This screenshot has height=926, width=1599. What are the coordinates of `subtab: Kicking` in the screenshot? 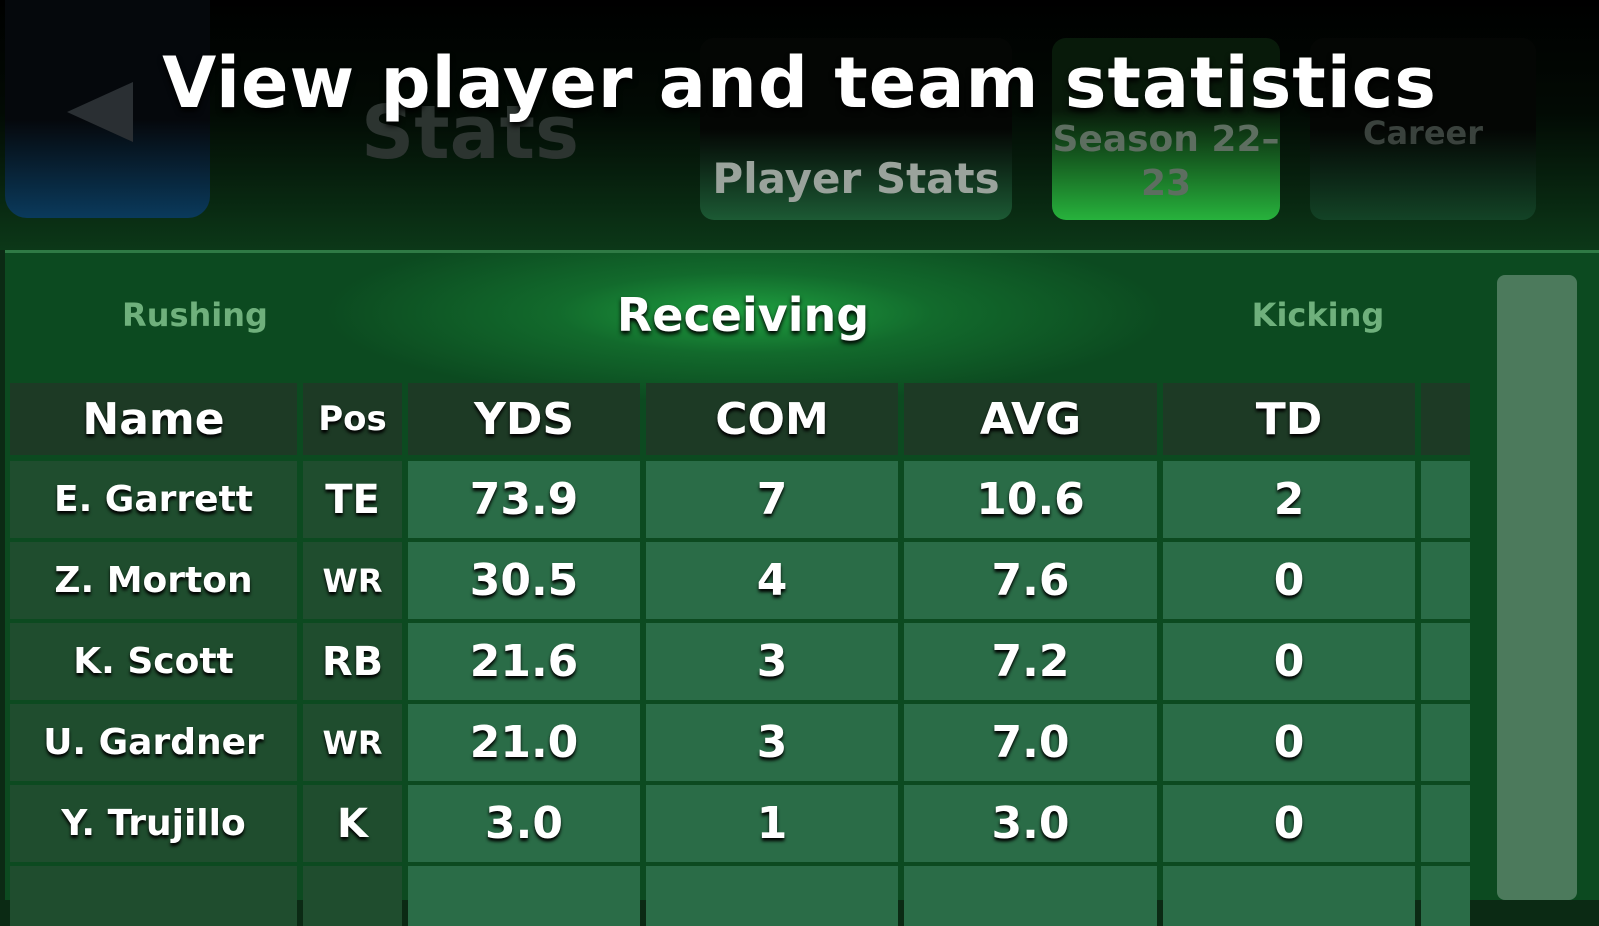 It's located at (1318, 315).